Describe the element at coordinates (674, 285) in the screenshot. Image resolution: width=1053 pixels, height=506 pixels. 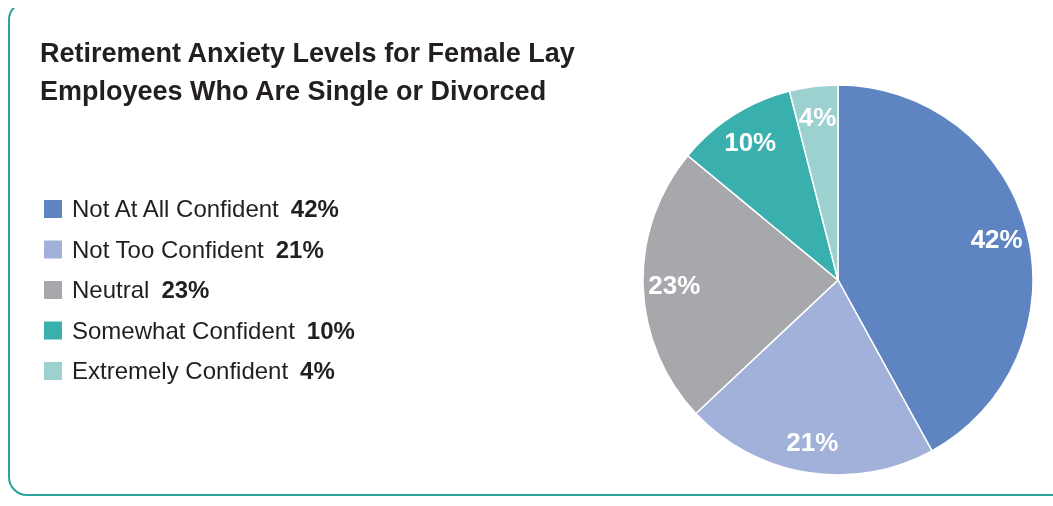
I see `data-label: 23%` at that location.